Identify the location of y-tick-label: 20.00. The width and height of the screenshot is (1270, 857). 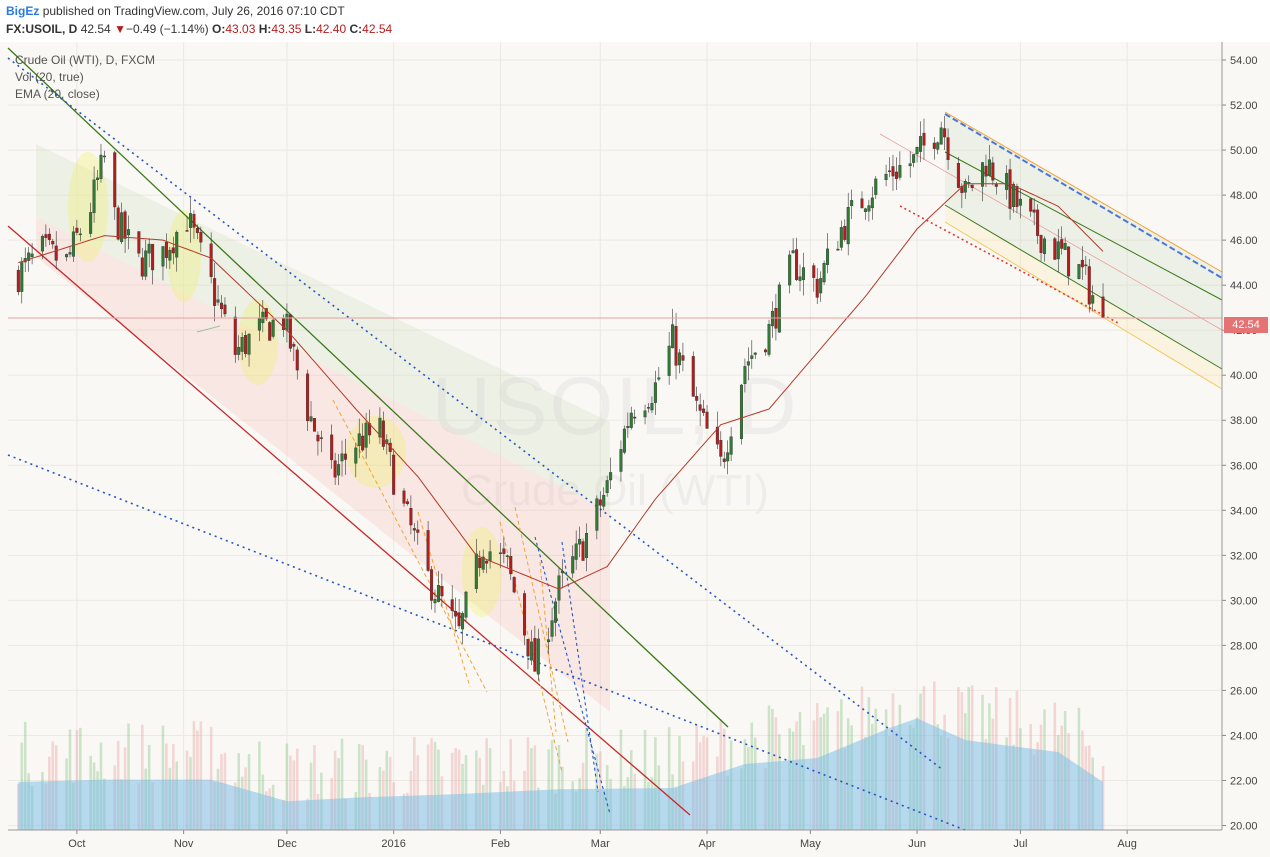
(1244, 826).